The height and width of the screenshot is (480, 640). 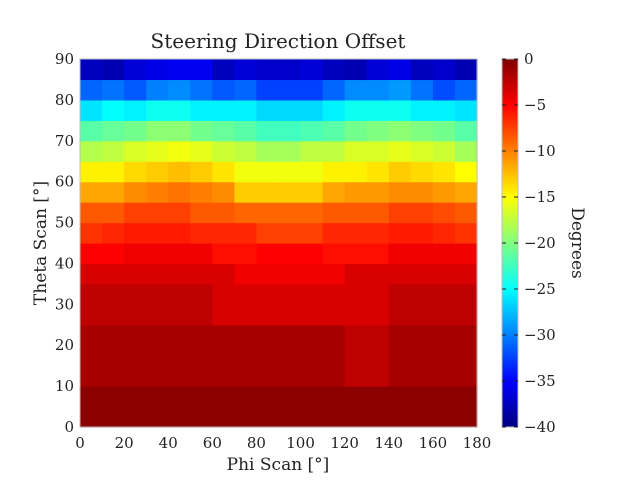 What do you see at coordinates (69, 427) in the screenshot?
I see `y-tick-label: 0` at bounding box center [69, 427].